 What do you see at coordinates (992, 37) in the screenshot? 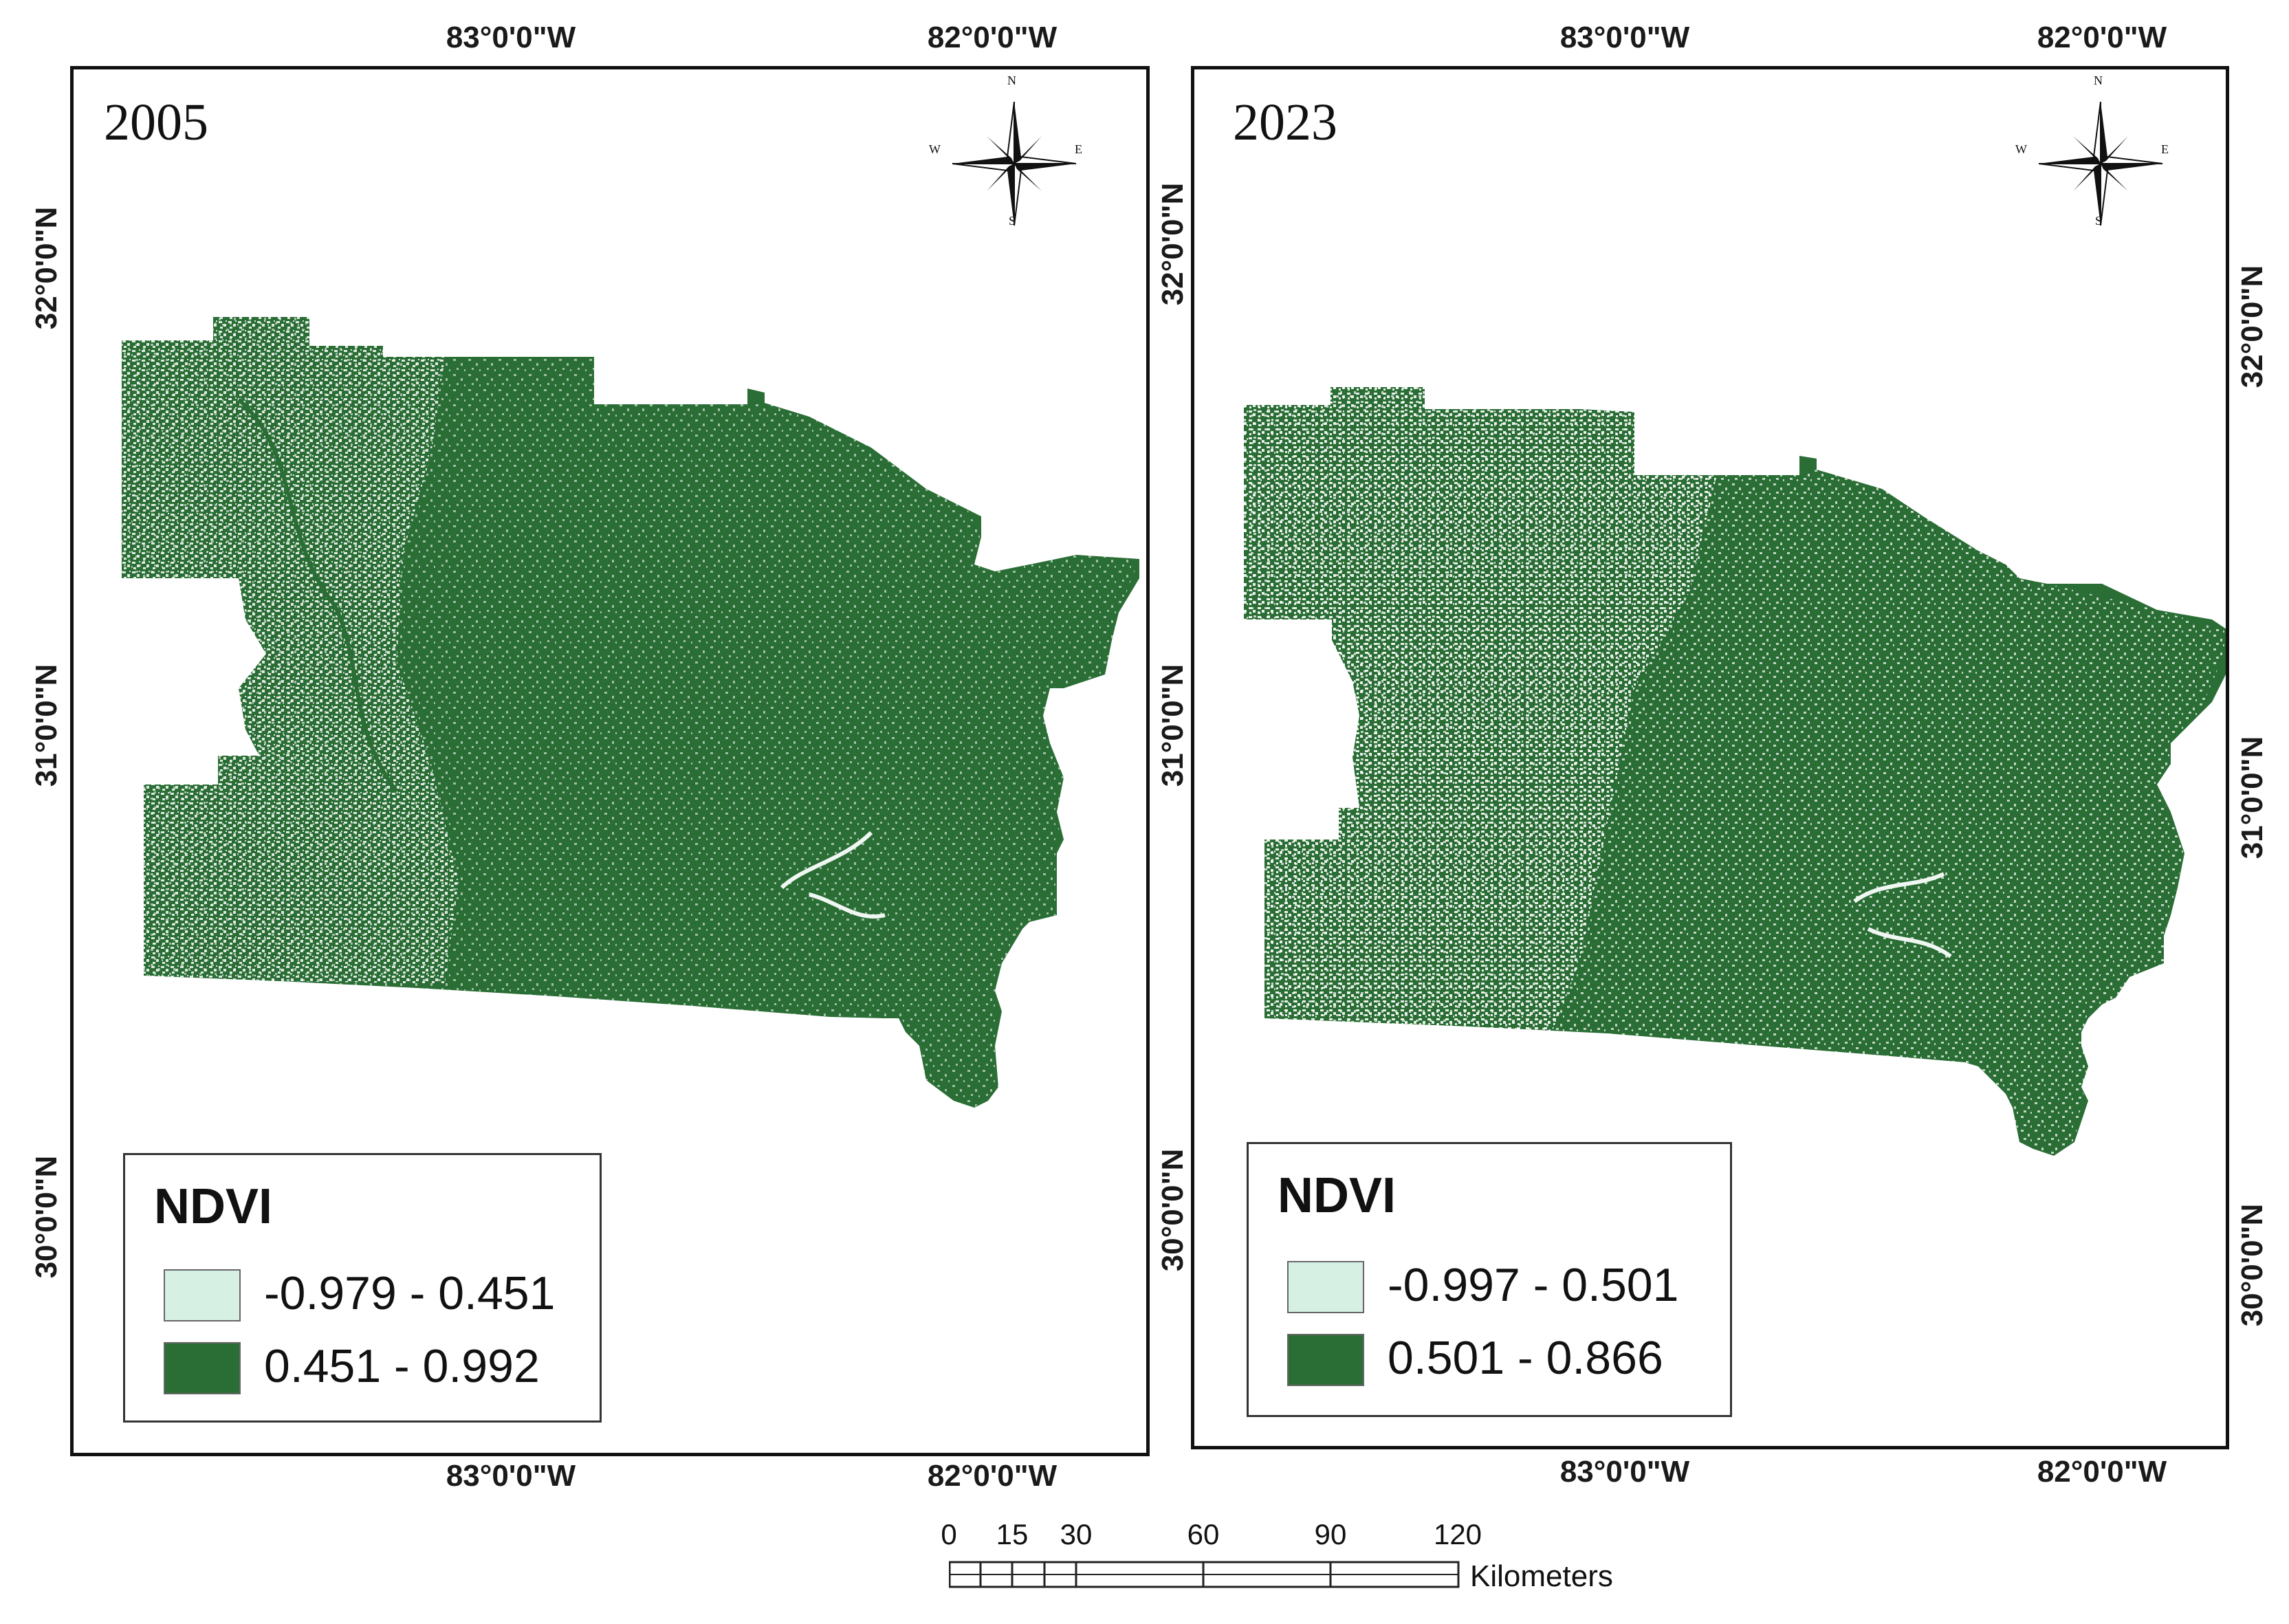
I see `top-lon-label-82w-left: 82°0'0"W` at bounding box center [992, 37].